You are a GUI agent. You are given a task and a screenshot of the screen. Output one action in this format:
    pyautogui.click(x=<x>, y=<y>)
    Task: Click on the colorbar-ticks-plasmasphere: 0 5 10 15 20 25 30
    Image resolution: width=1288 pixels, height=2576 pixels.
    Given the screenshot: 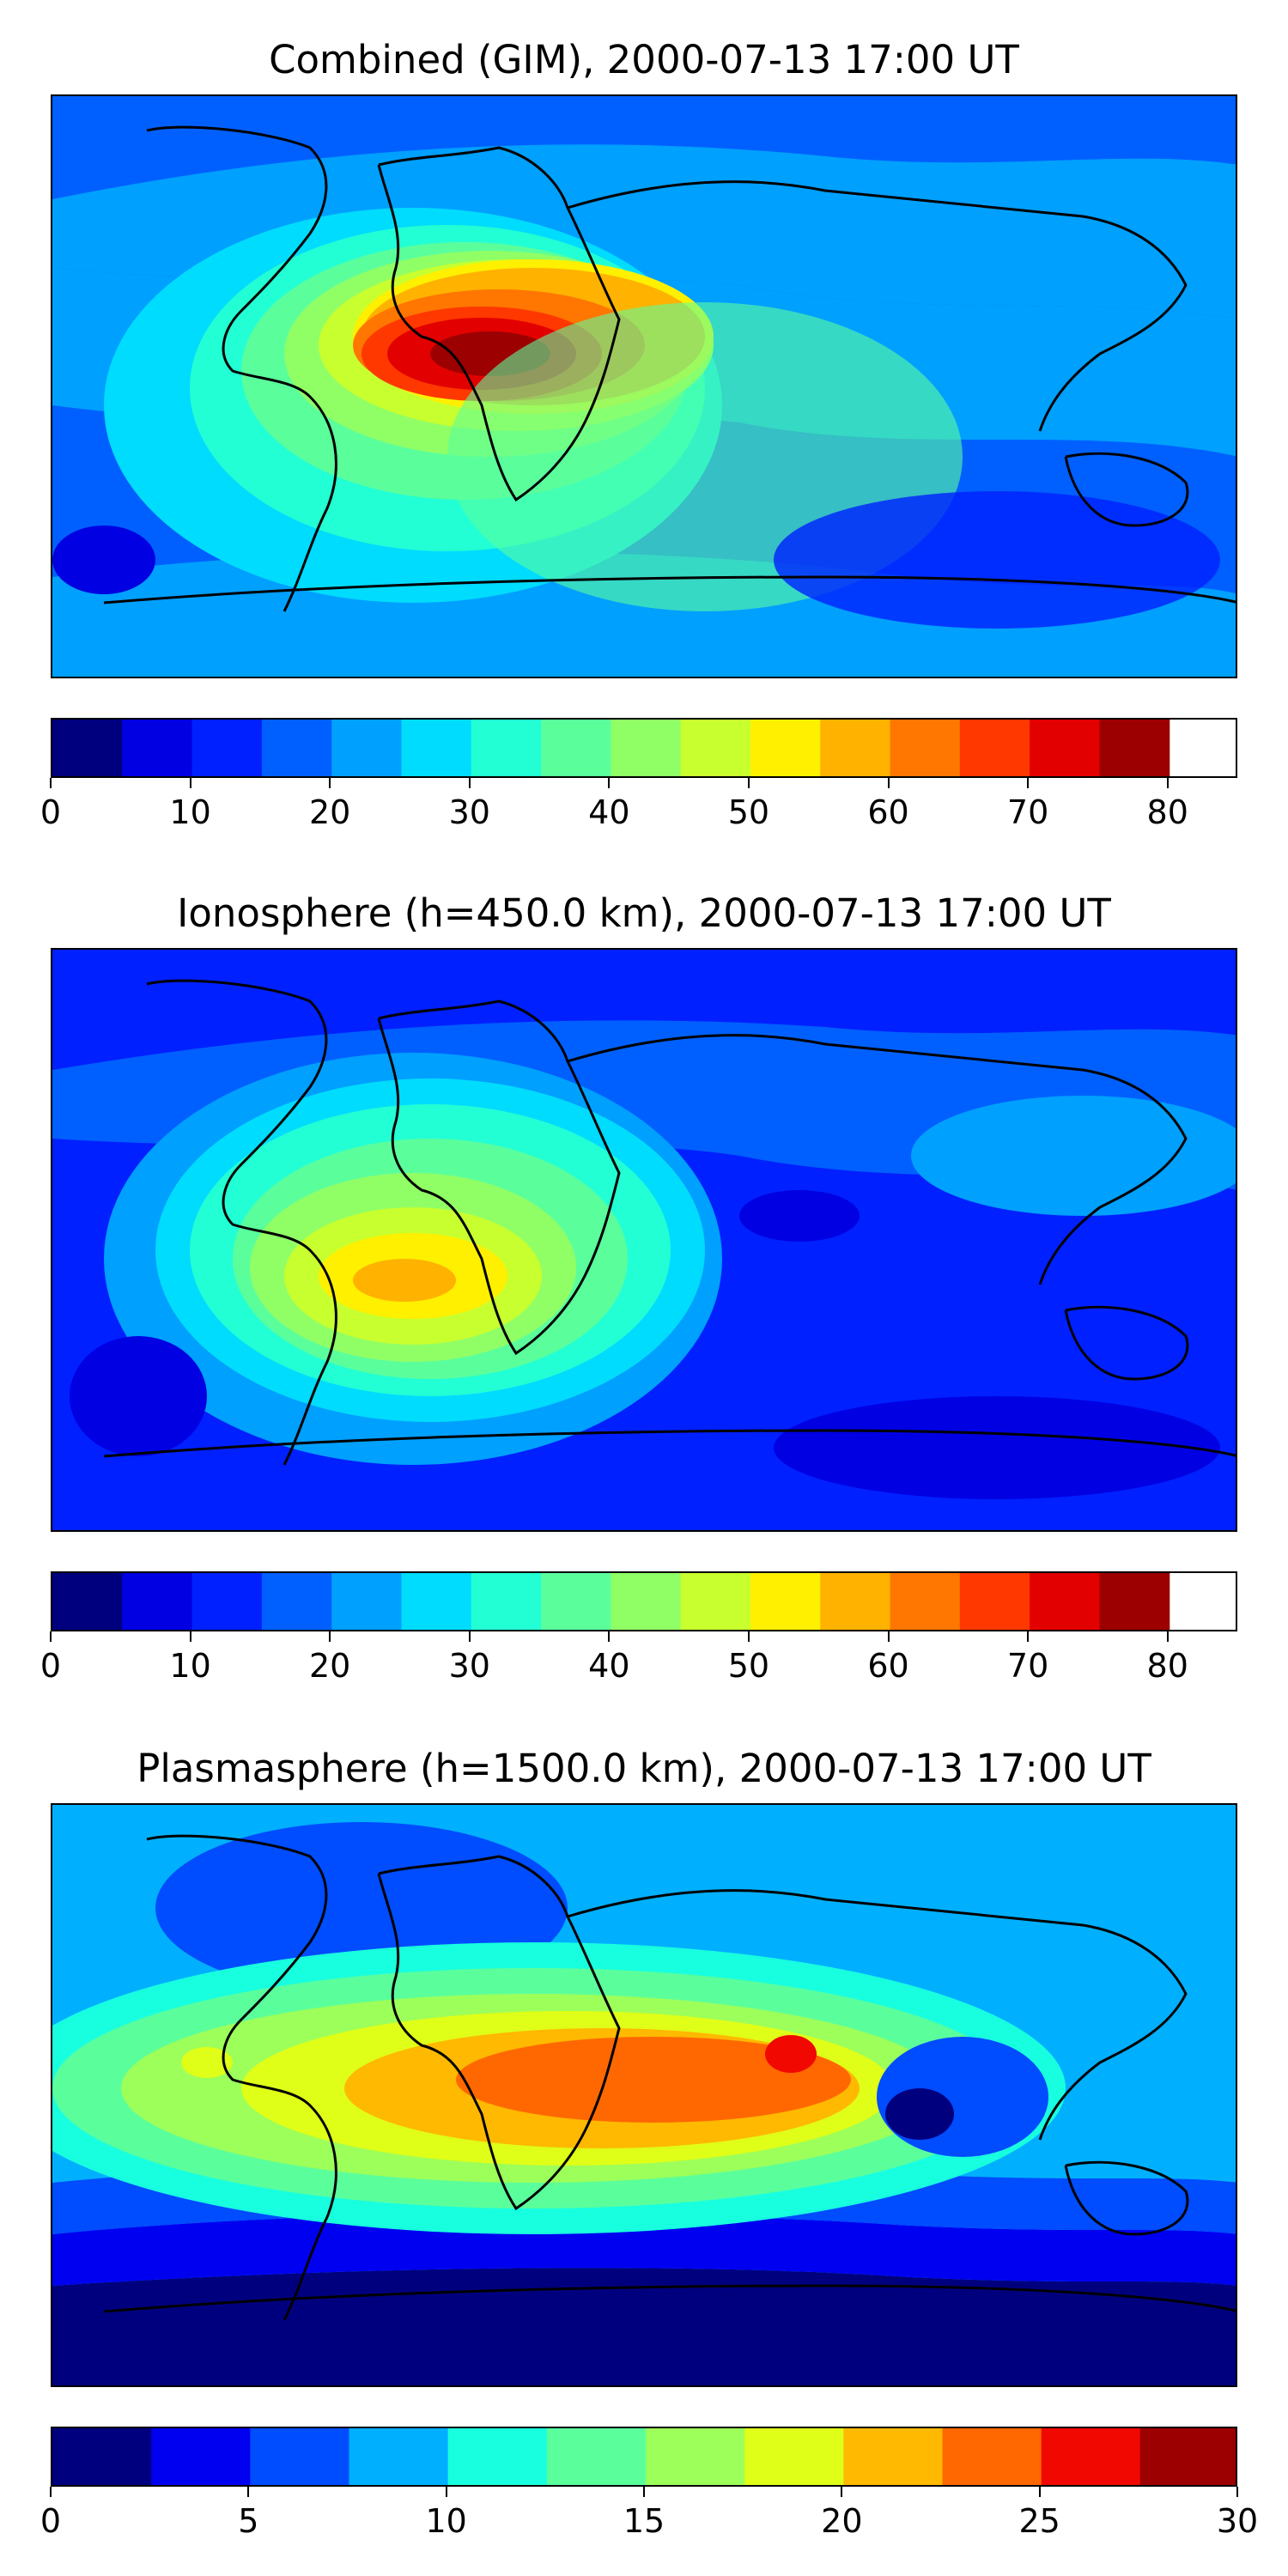 What is the action you would take?
    pyautogui.click(x=649, y=2514)
    